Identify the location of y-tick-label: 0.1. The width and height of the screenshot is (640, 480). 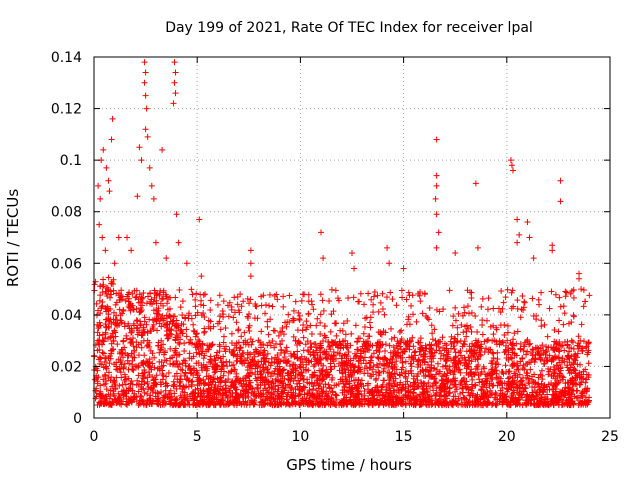
(71, 161).